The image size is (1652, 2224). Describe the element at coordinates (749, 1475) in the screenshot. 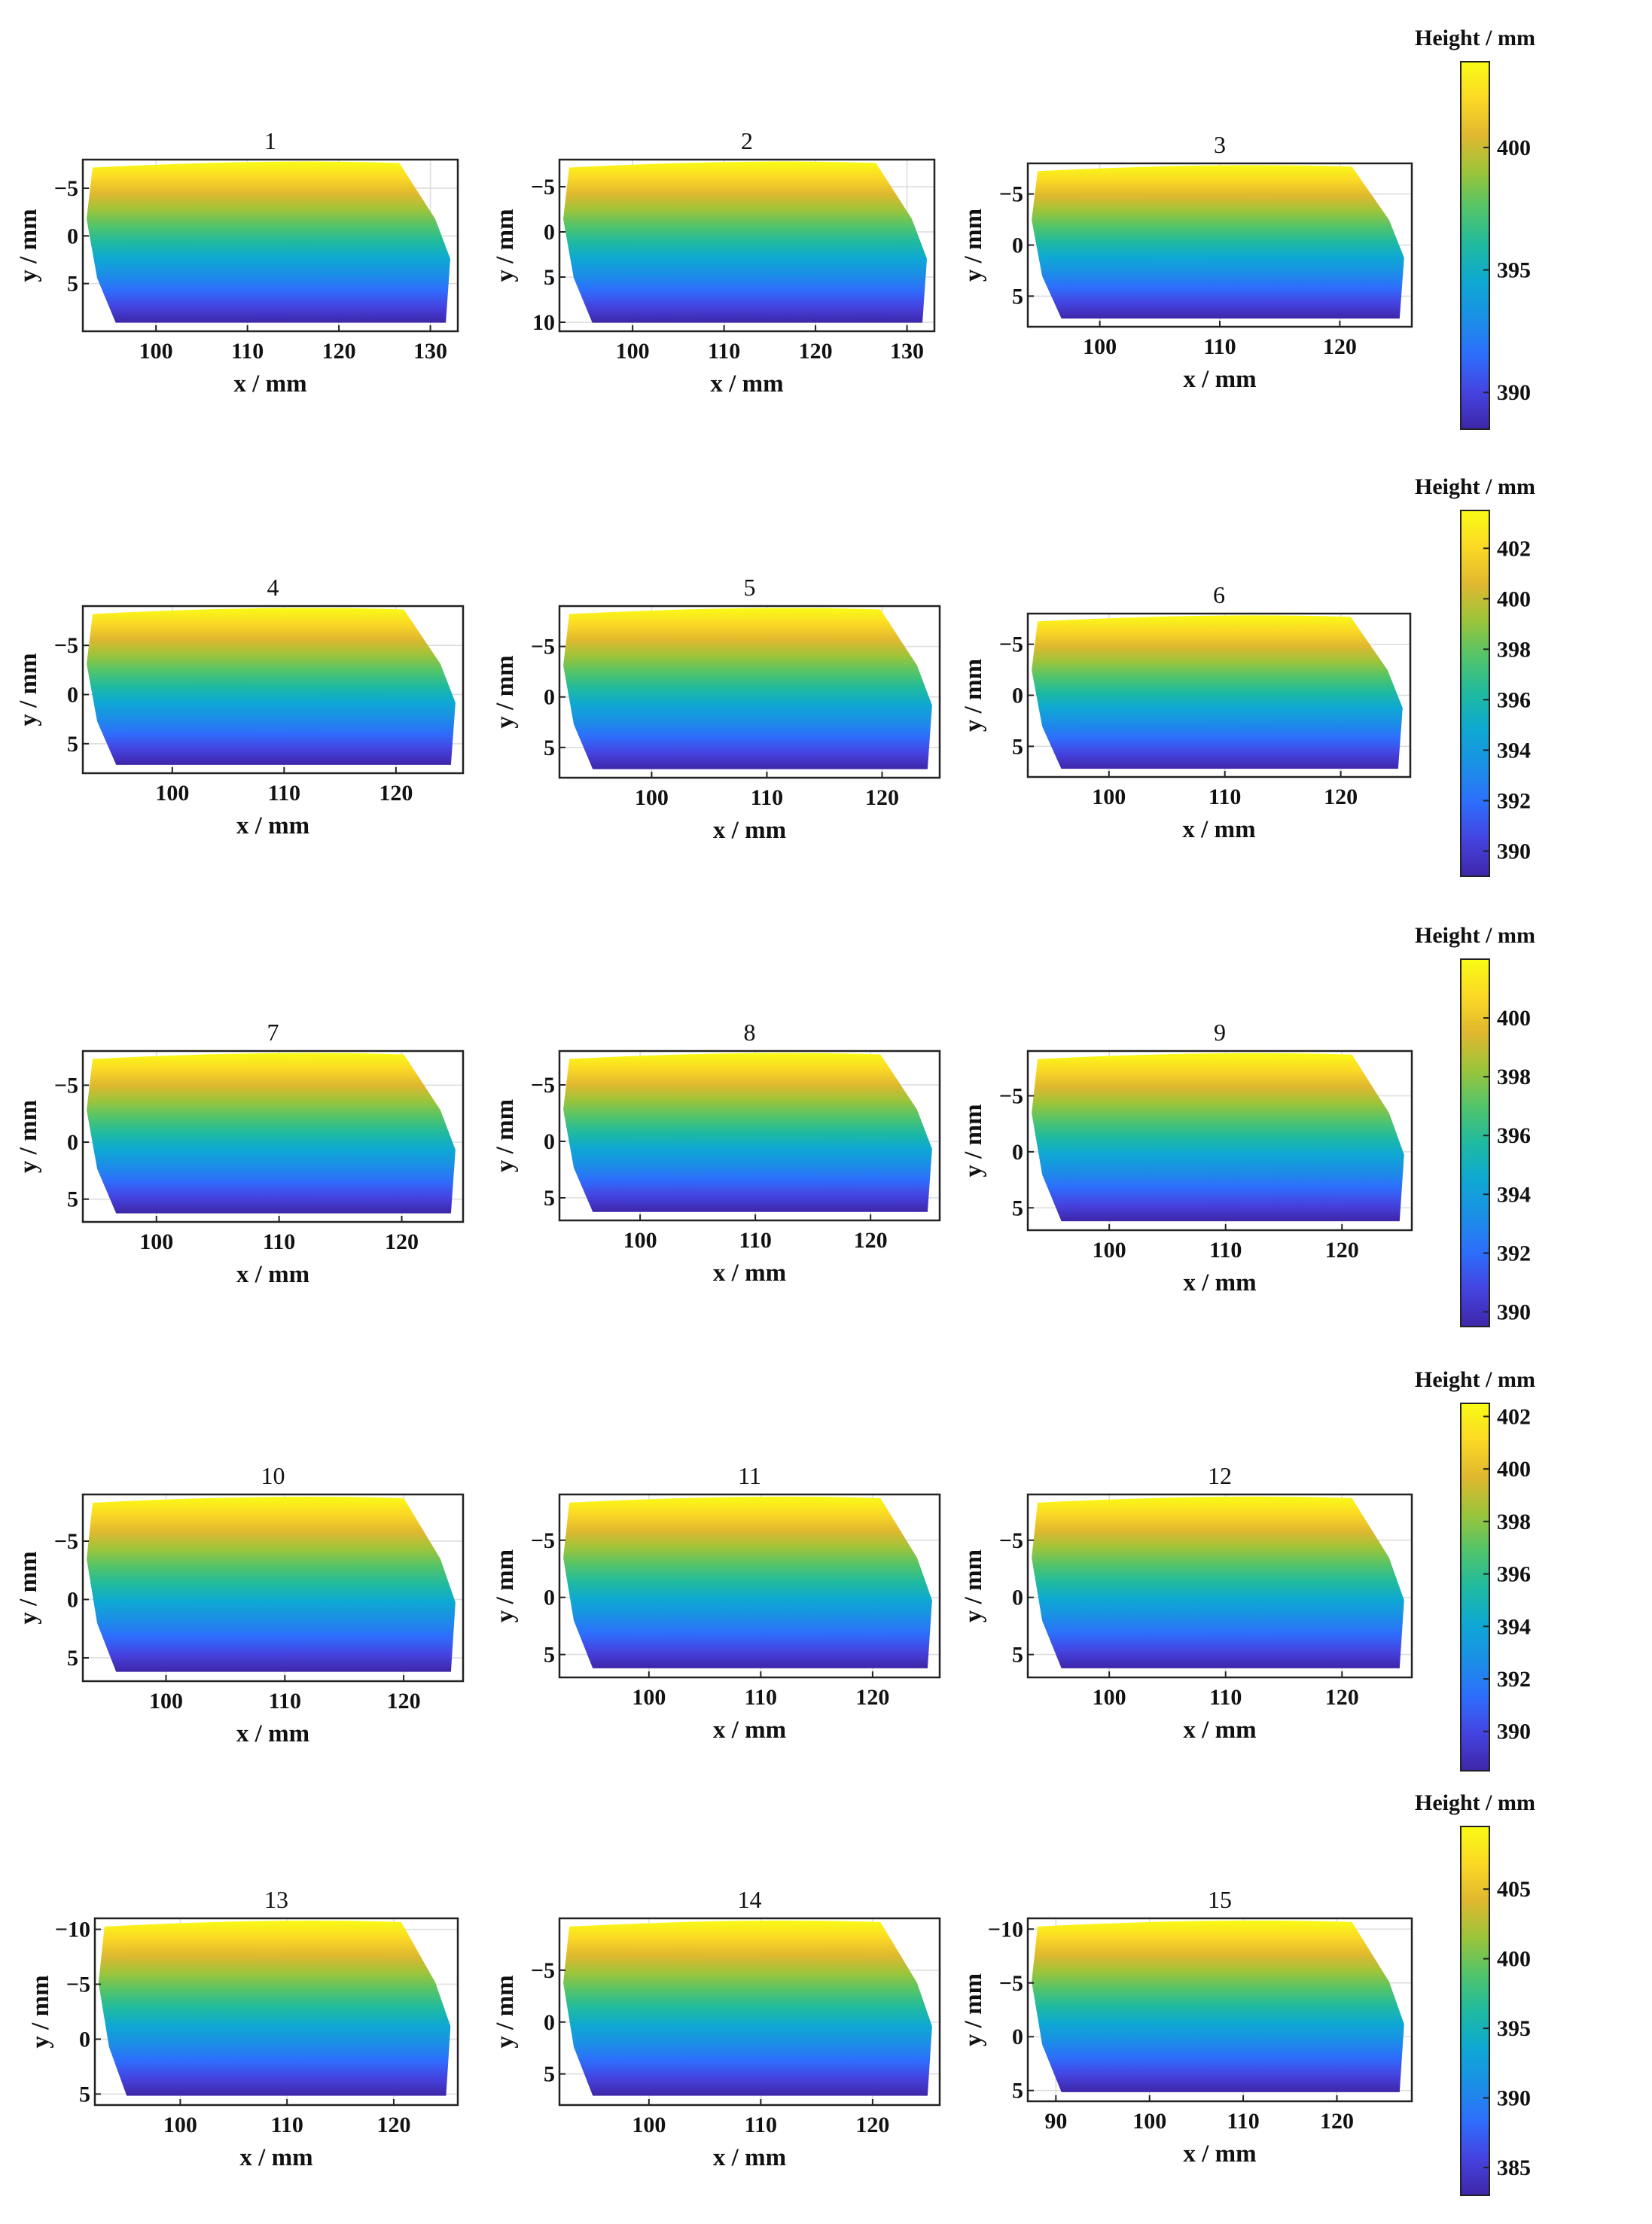

I see `panel-title: 11` at that location.